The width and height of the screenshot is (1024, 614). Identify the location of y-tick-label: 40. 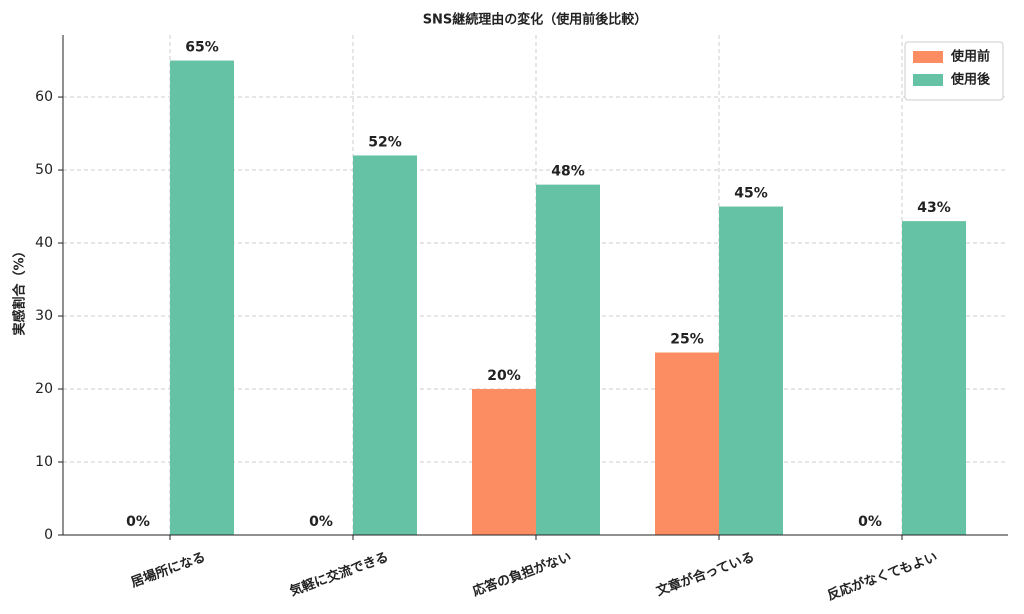
(44, 243).